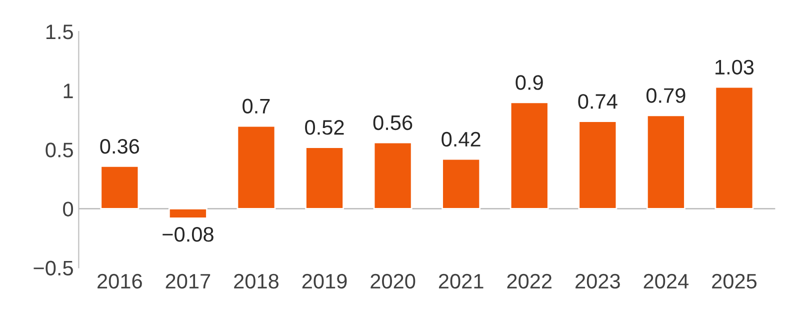 The width and height of the screenshot is (787, 315). What do you see at coordinates (393, 281) in the screenshot?
I see `x-tick-label: 2020` at bounding box center [393, 281].